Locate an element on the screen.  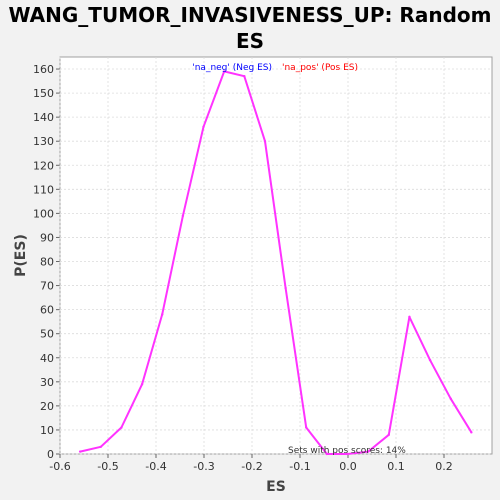
x-tick-label: -0.6 is located at coordinates (59, 466).